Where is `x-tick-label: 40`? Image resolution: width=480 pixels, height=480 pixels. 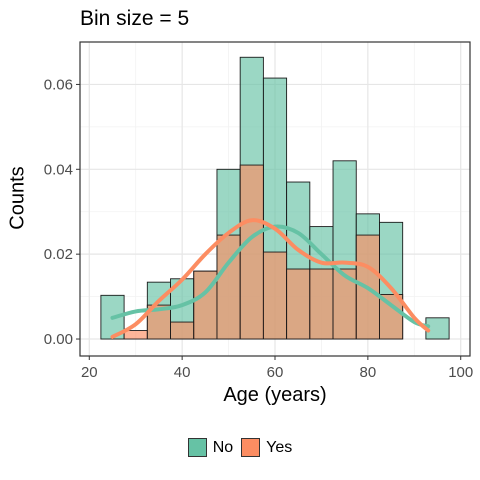
x-tick-label: 40 is located at coordinates (182, 372).